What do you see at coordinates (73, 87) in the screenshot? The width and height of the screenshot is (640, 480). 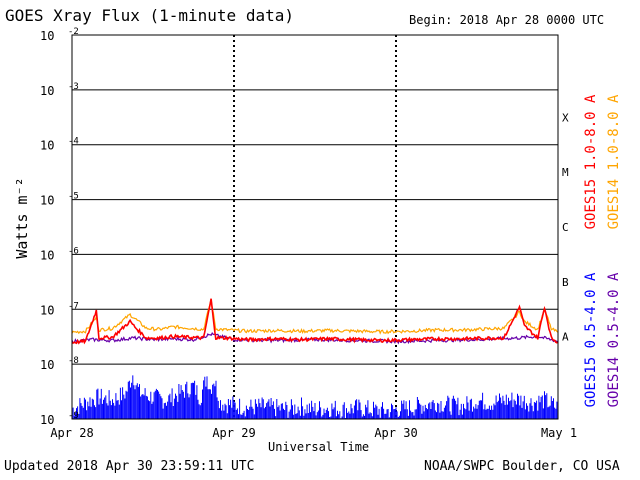 I see `y-tick-exponent: -3` at bounding box center [73, 87].